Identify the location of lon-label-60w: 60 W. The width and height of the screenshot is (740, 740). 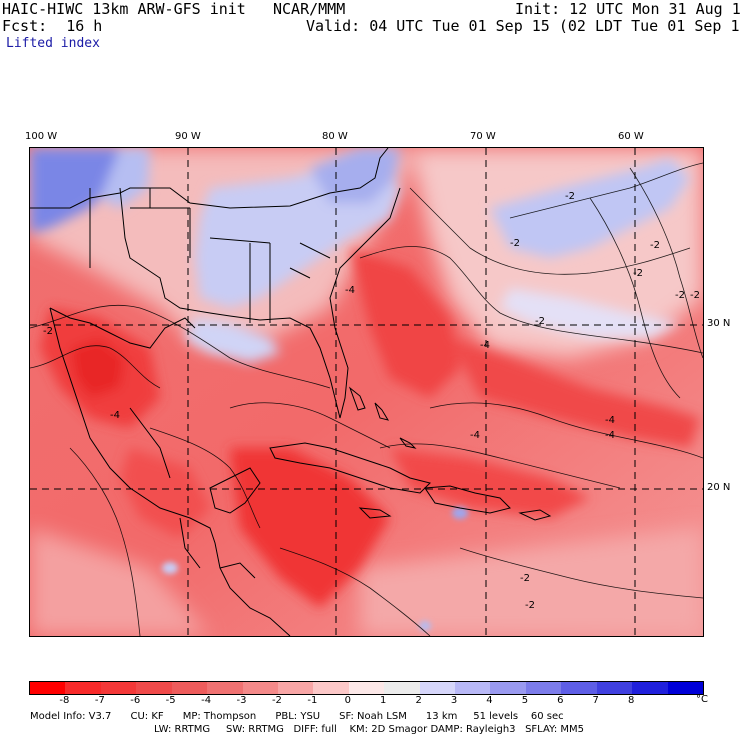
(631, 136).